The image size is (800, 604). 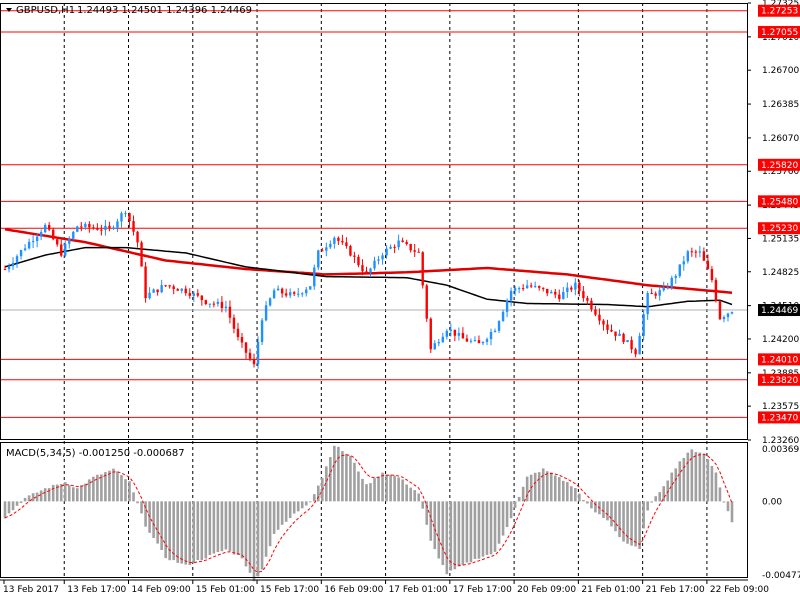 I want to click on macd-tick-label: -0.004773, so click(x=781, y=576).